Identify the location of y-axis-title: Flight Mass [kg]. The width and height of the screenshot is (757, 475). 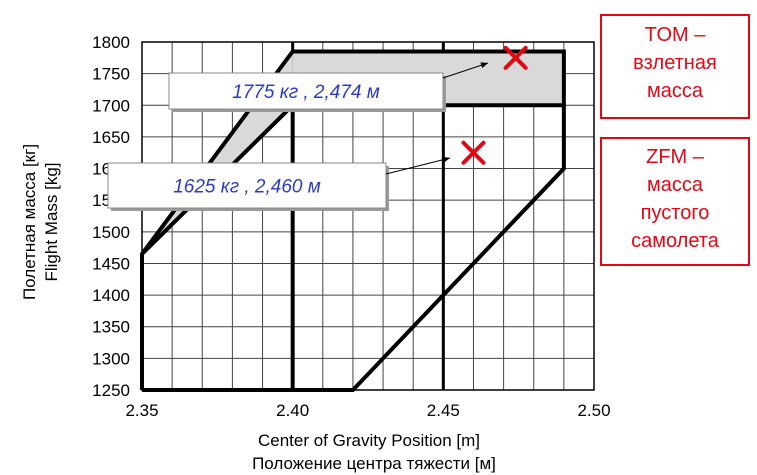
(51, 221).